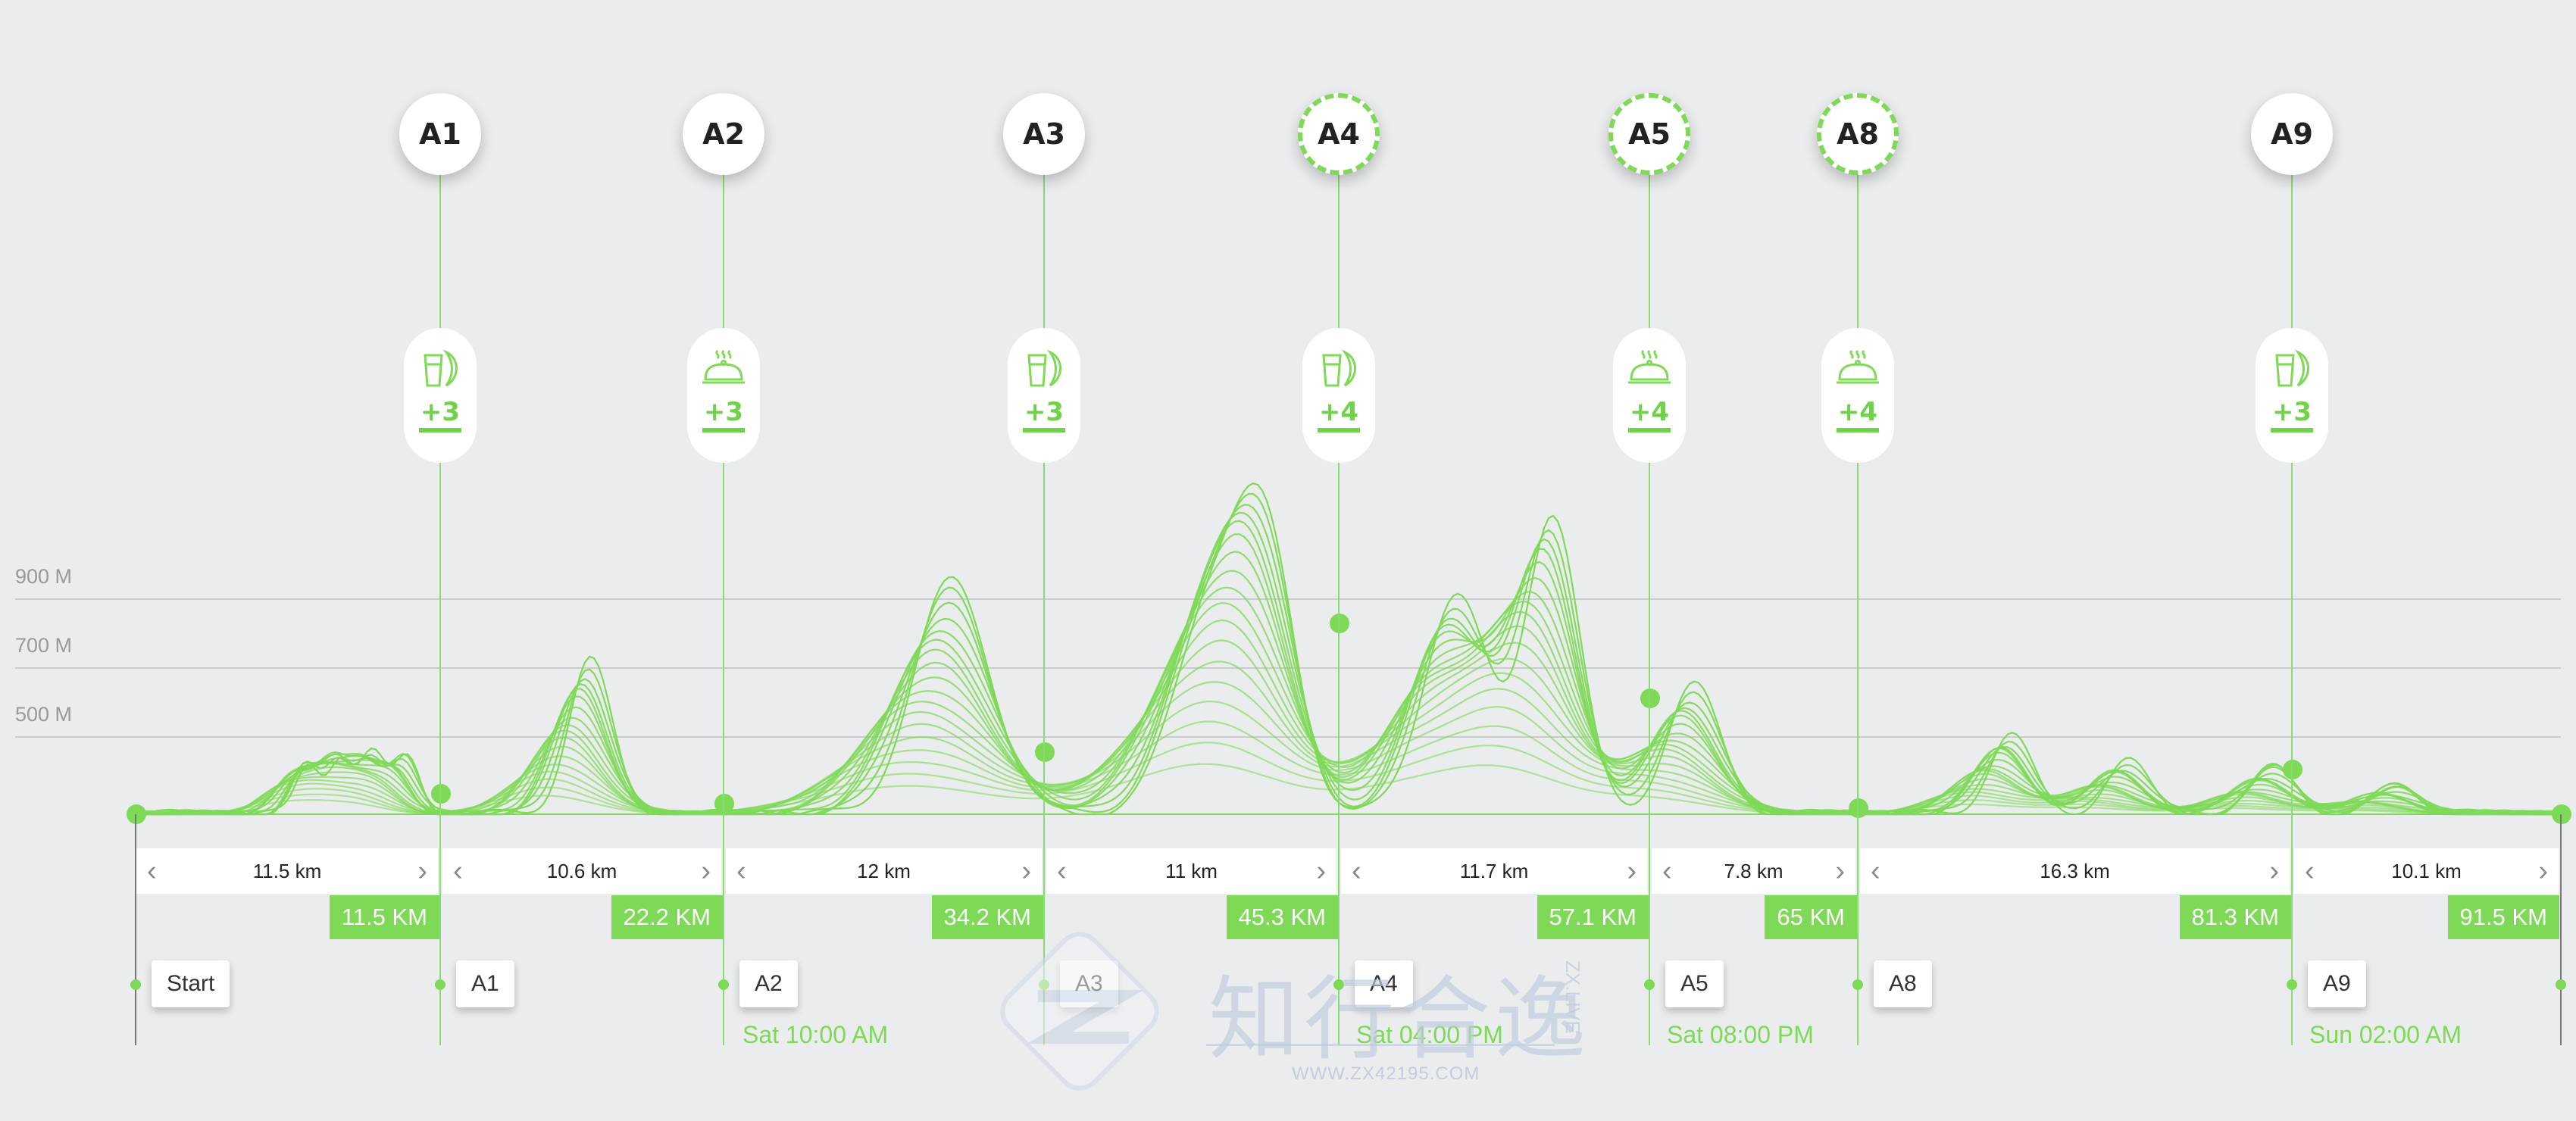 This screenshot has width=2576, height=1121. I want to click on segment-7: 16.3 km ‹ ›, so click(2075, 871).